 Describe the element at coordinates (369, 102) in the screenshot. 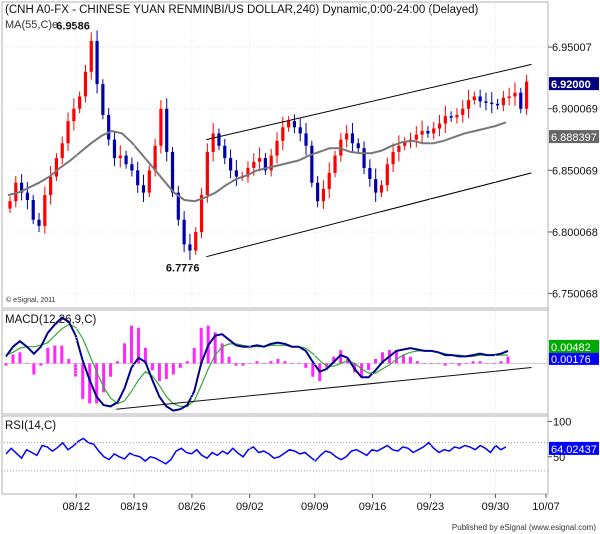

I see `channel-upper-line` at that location.